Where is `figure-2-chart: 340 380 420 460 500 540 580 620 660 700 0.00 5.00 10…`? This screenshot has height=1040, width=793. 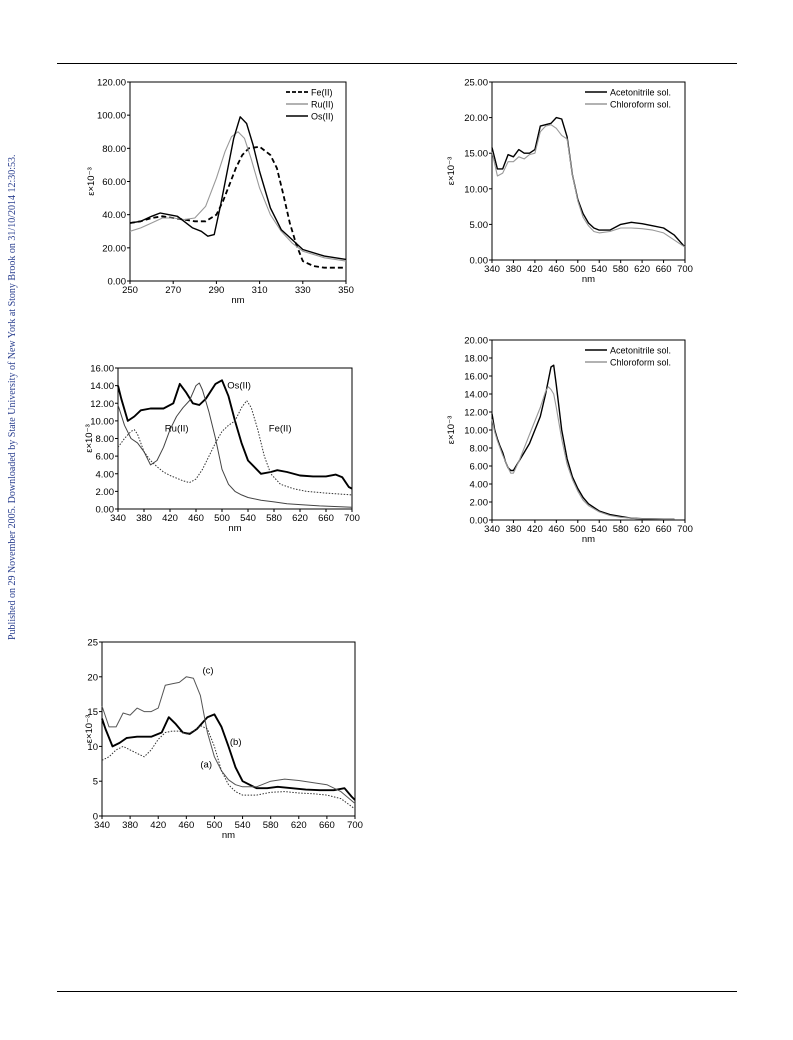
figure-2-chart: 340 380 420 460 500 540 580 620 660 700 0.00 5.00 10… is located at coordinates (569, 182).